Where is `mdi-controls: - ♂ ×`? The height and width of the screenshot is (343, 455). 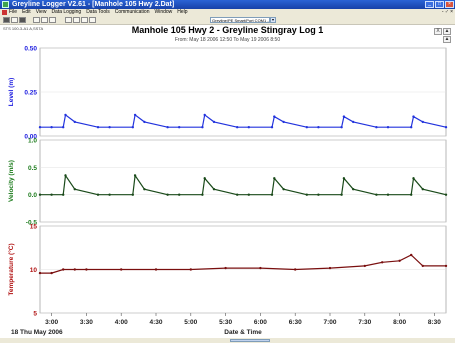
mdi-controls: - ♂ × is located at coordinates (447, 12).